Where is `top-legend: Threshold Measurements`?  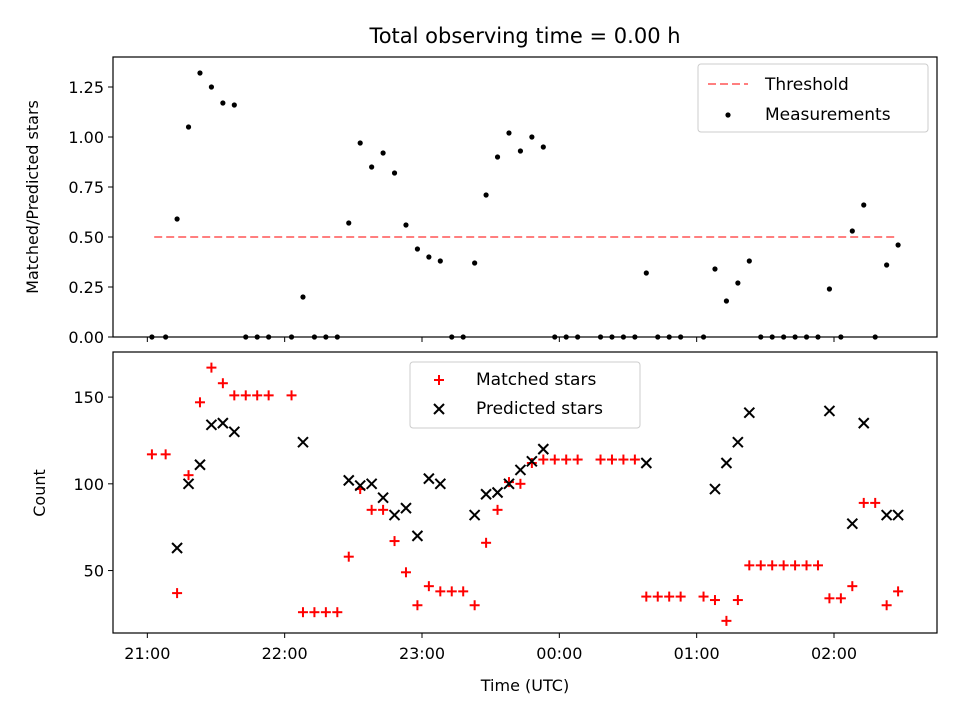
top-legend: Threshold Measurements is located at coordinates (813, 98).